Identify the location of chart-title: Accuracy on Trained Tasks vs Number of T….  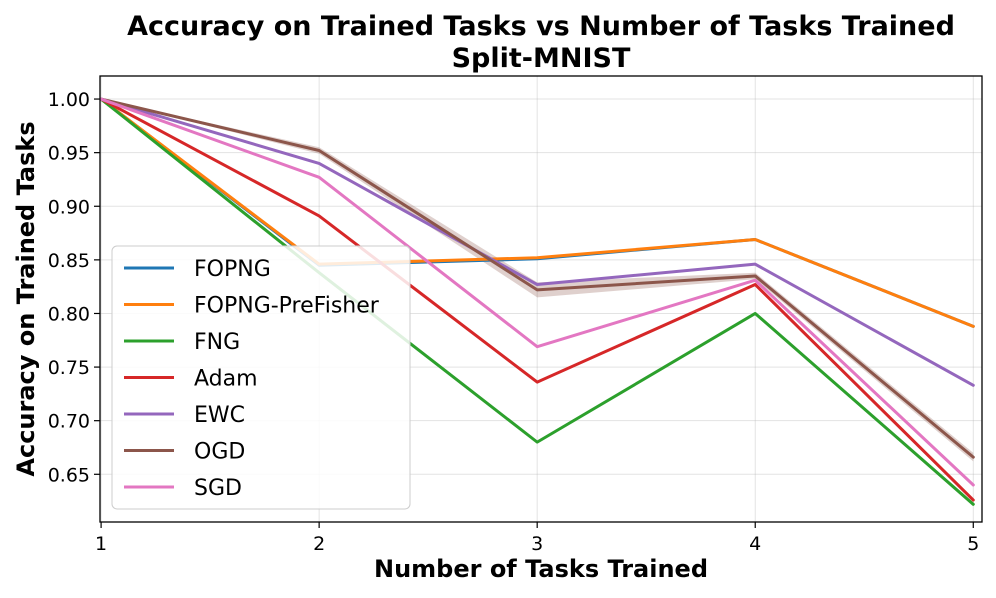
(541, 26).